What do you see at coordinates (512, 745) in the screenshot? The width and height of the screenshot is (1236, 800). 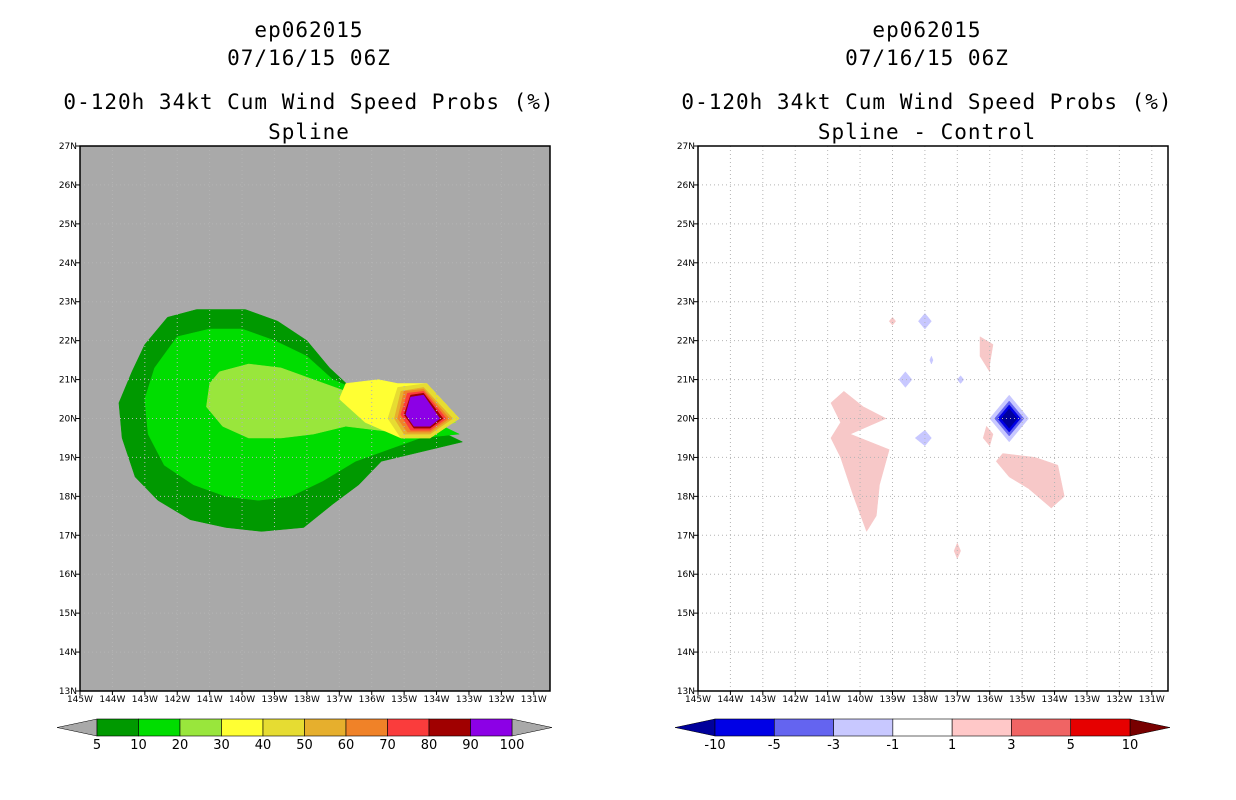 I see `colorbar-label: 100` at bounding box center [512, 745].